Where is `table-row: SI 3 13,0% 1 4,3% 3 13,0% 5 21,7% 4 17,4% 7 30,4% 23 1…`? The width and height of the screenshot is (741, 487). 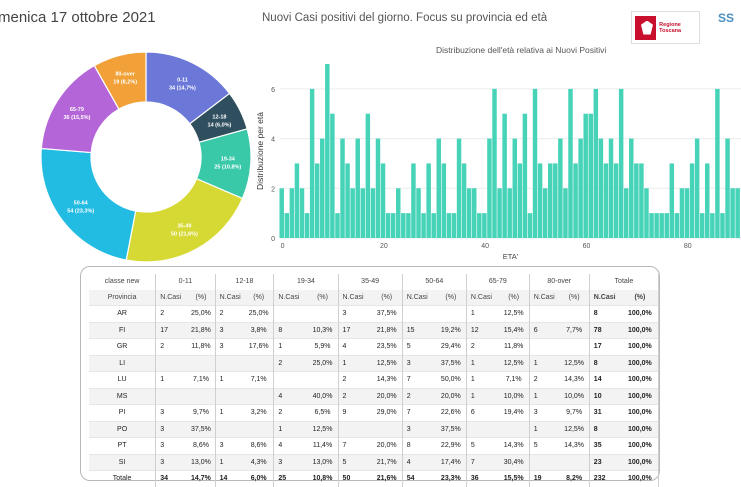 table-row: SI 3 13,0% 1 4,3% 3 13,0% 5 21,7% 4 17,4% 7 30,4% 23 1… is located at coordinates (374, 462).